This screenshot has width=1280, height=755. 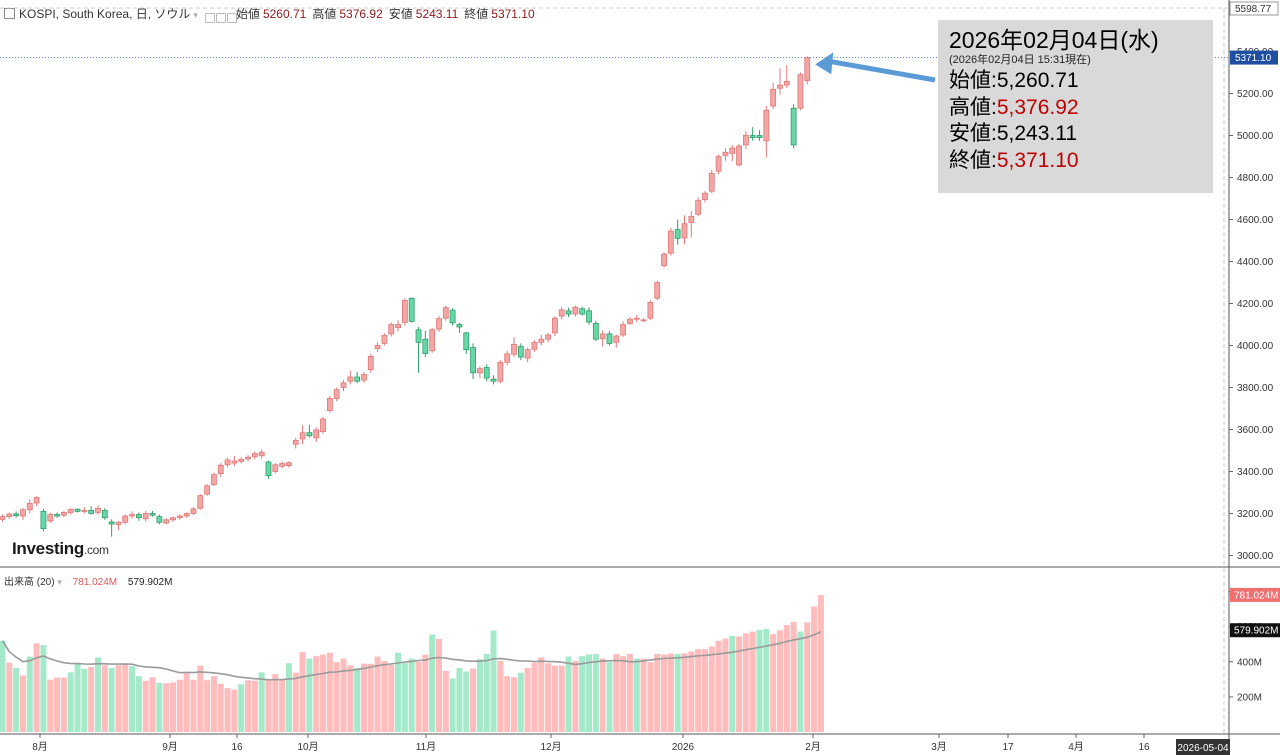 What do you see at coordinates (29, 582) in the screenshot?
I see `volume-label: 出来高 (20)` at bounding box center [29, 582].